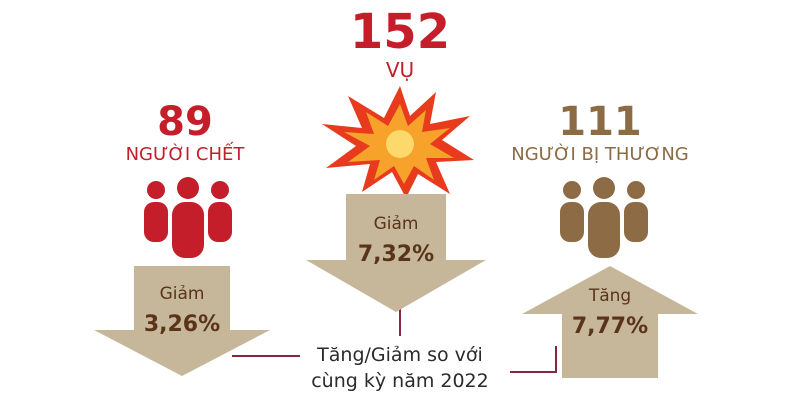  I want to click on right-up-arrow, so click(610, 322).